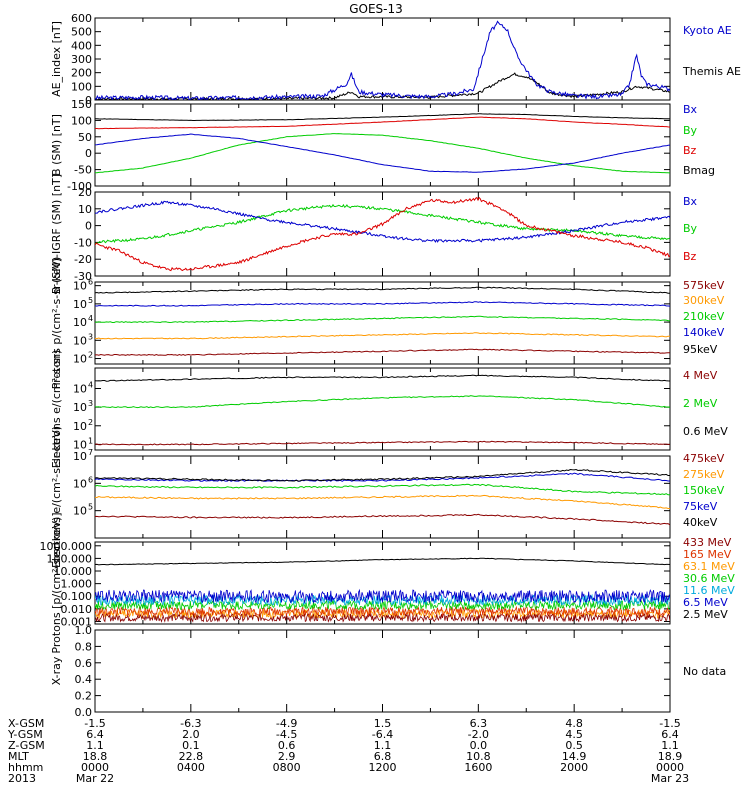 The width and height of the screenshot is (750, 800). What do you see at coordinates (81, 45) in the screenshot?
I see `y-tick-label: 400` at bounding box center [81, 45].